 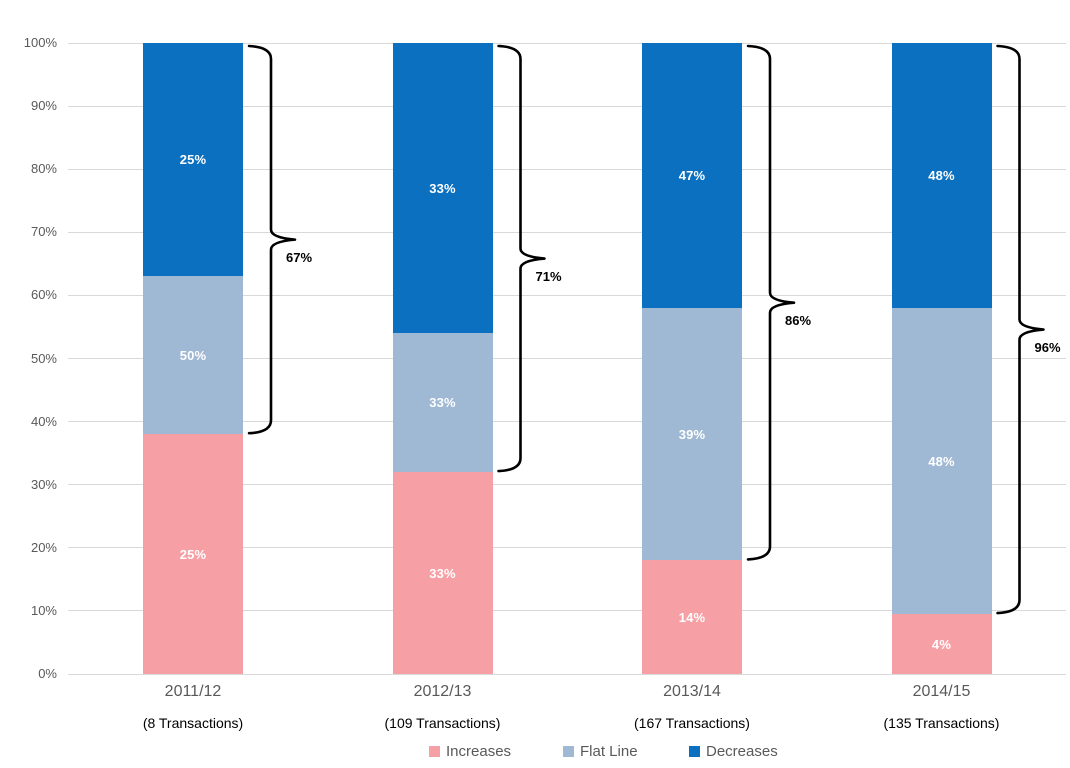 What do you see at coordinates (299, 257) in the screenshot?
I see `brace-annotation-label: 67%` at bounding box center [299, 257].